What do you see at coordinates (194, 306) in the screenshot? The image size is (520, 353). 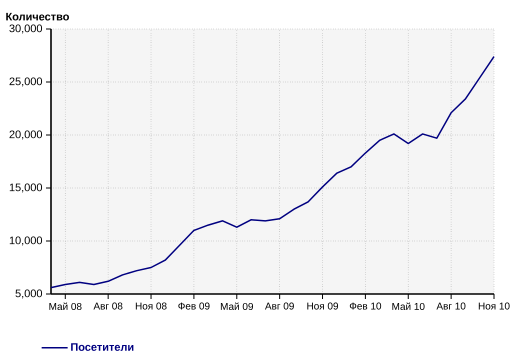 I see `x-tick-label: Фев 09` at bounding box center [194, 306].